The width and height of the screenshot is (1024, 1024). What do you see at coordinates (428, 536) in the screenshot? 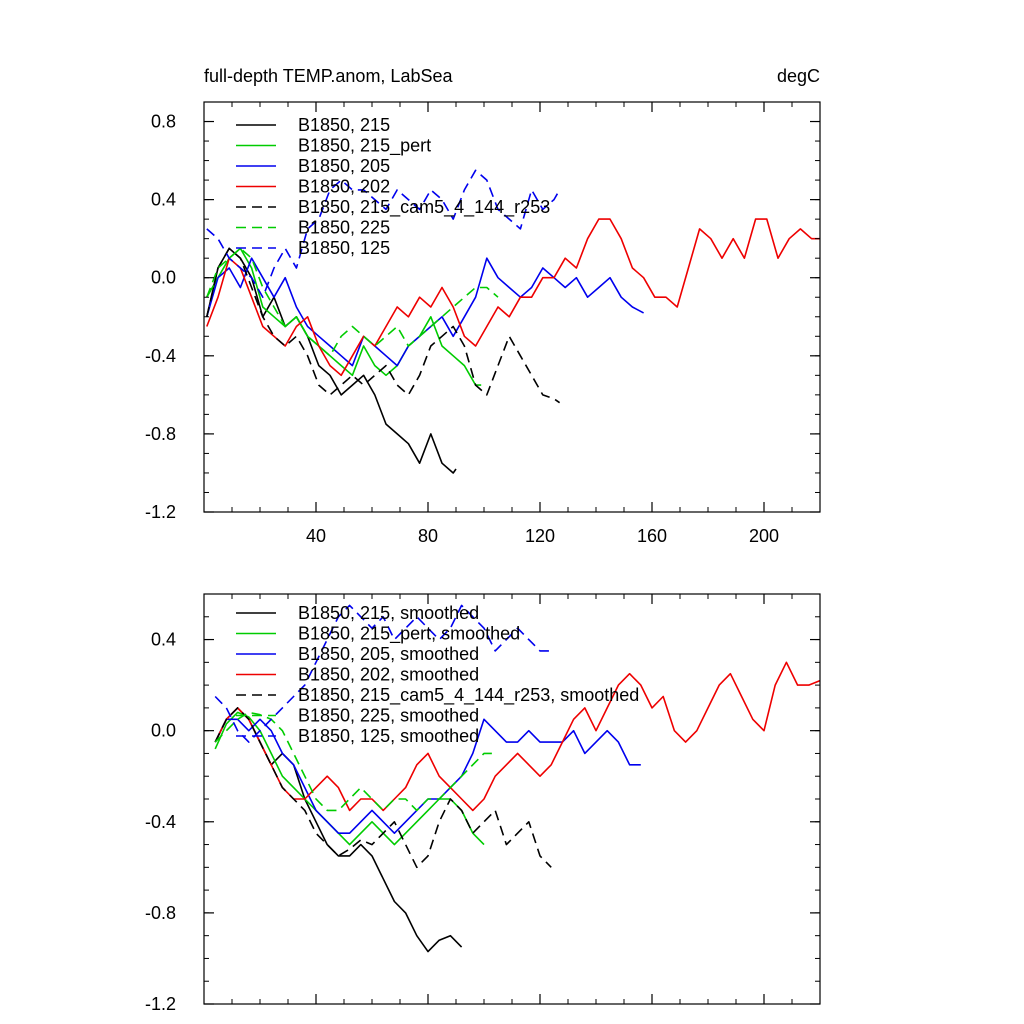
I see `x-tick-label: 80` at bounding box center [428, 536].